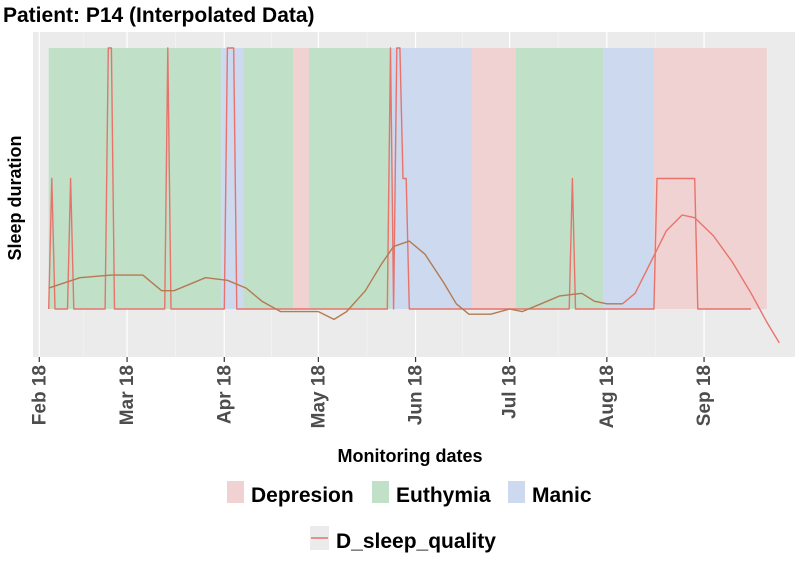 This screenshot has width=800, height=561. I want to click on y-axis-title: Sleep duration, so click(15, 197).